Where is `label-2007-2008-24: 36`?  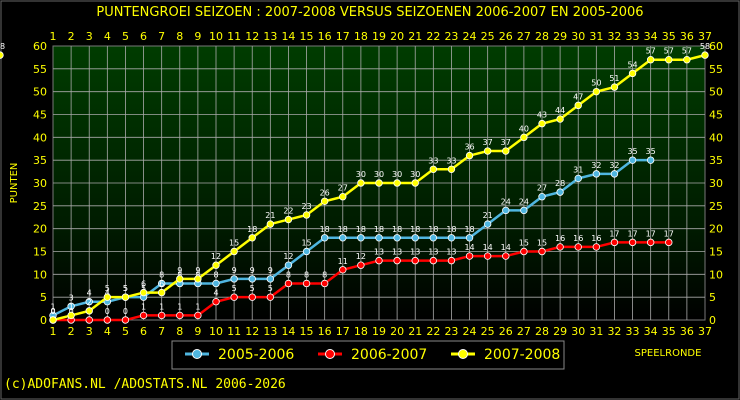 label-2007-2008-24: 36 is located at coordinates (469, 147).